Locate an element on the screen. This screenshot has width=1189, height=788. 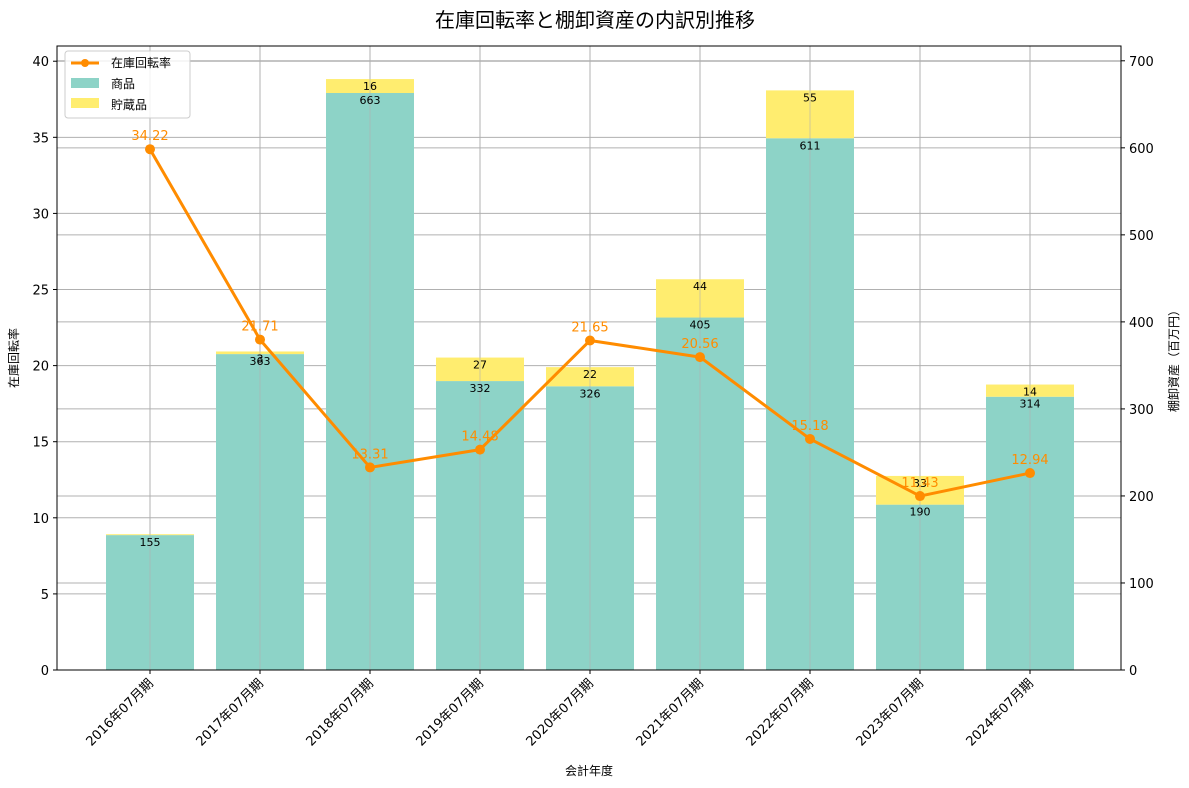
bar-value-supplies: 44 is located at coordinates (700, 286).